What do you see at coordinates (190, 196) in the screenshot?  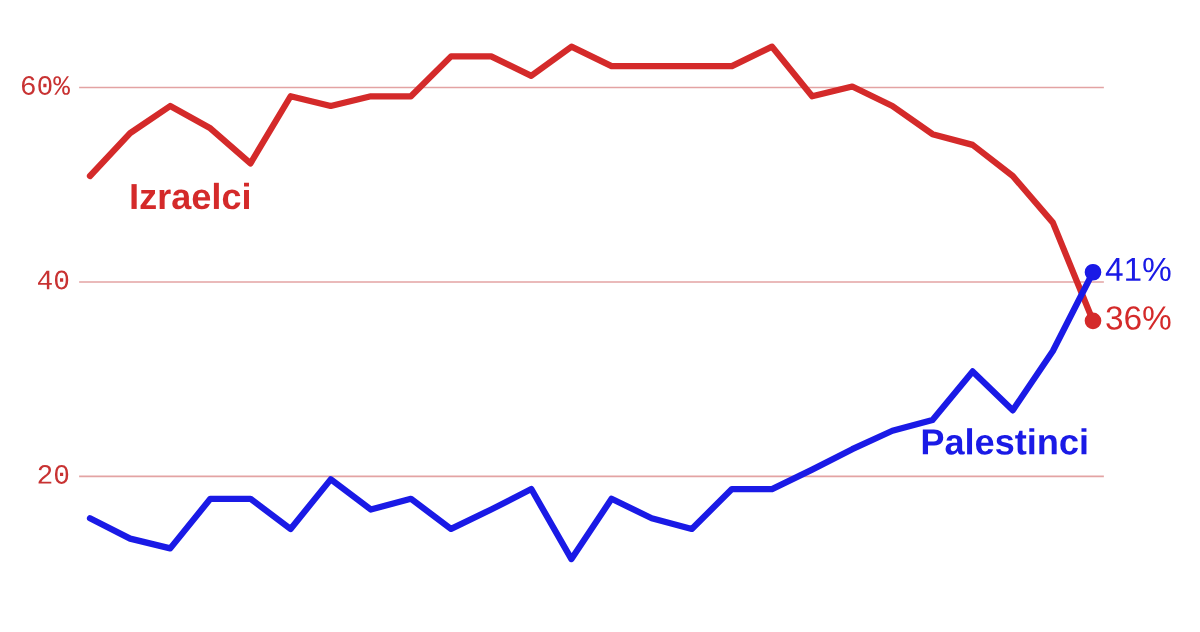 I see `series-label: Izraelci` at bounding box center [190, 196].